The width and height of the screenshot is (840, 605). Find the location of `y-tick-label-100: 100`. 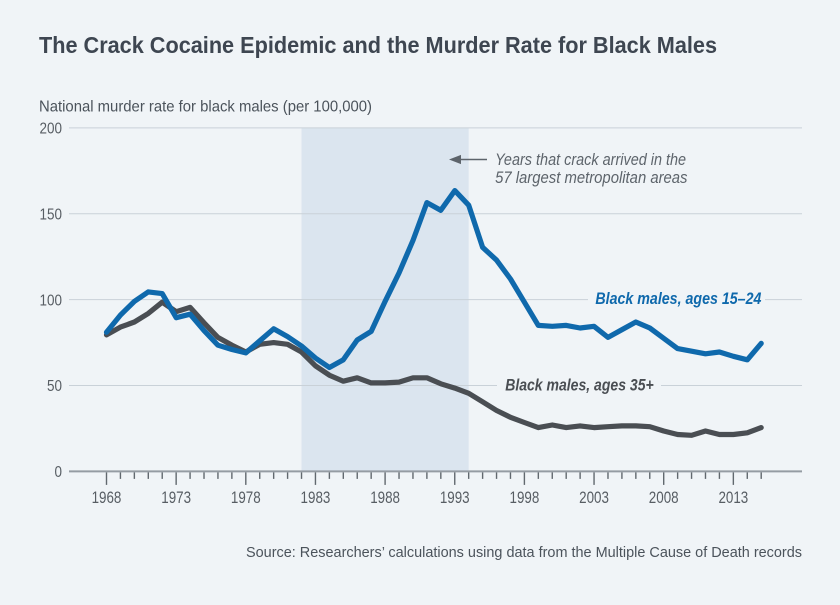

y-tick-label-100: 100 is located at coordinates (51, 300).